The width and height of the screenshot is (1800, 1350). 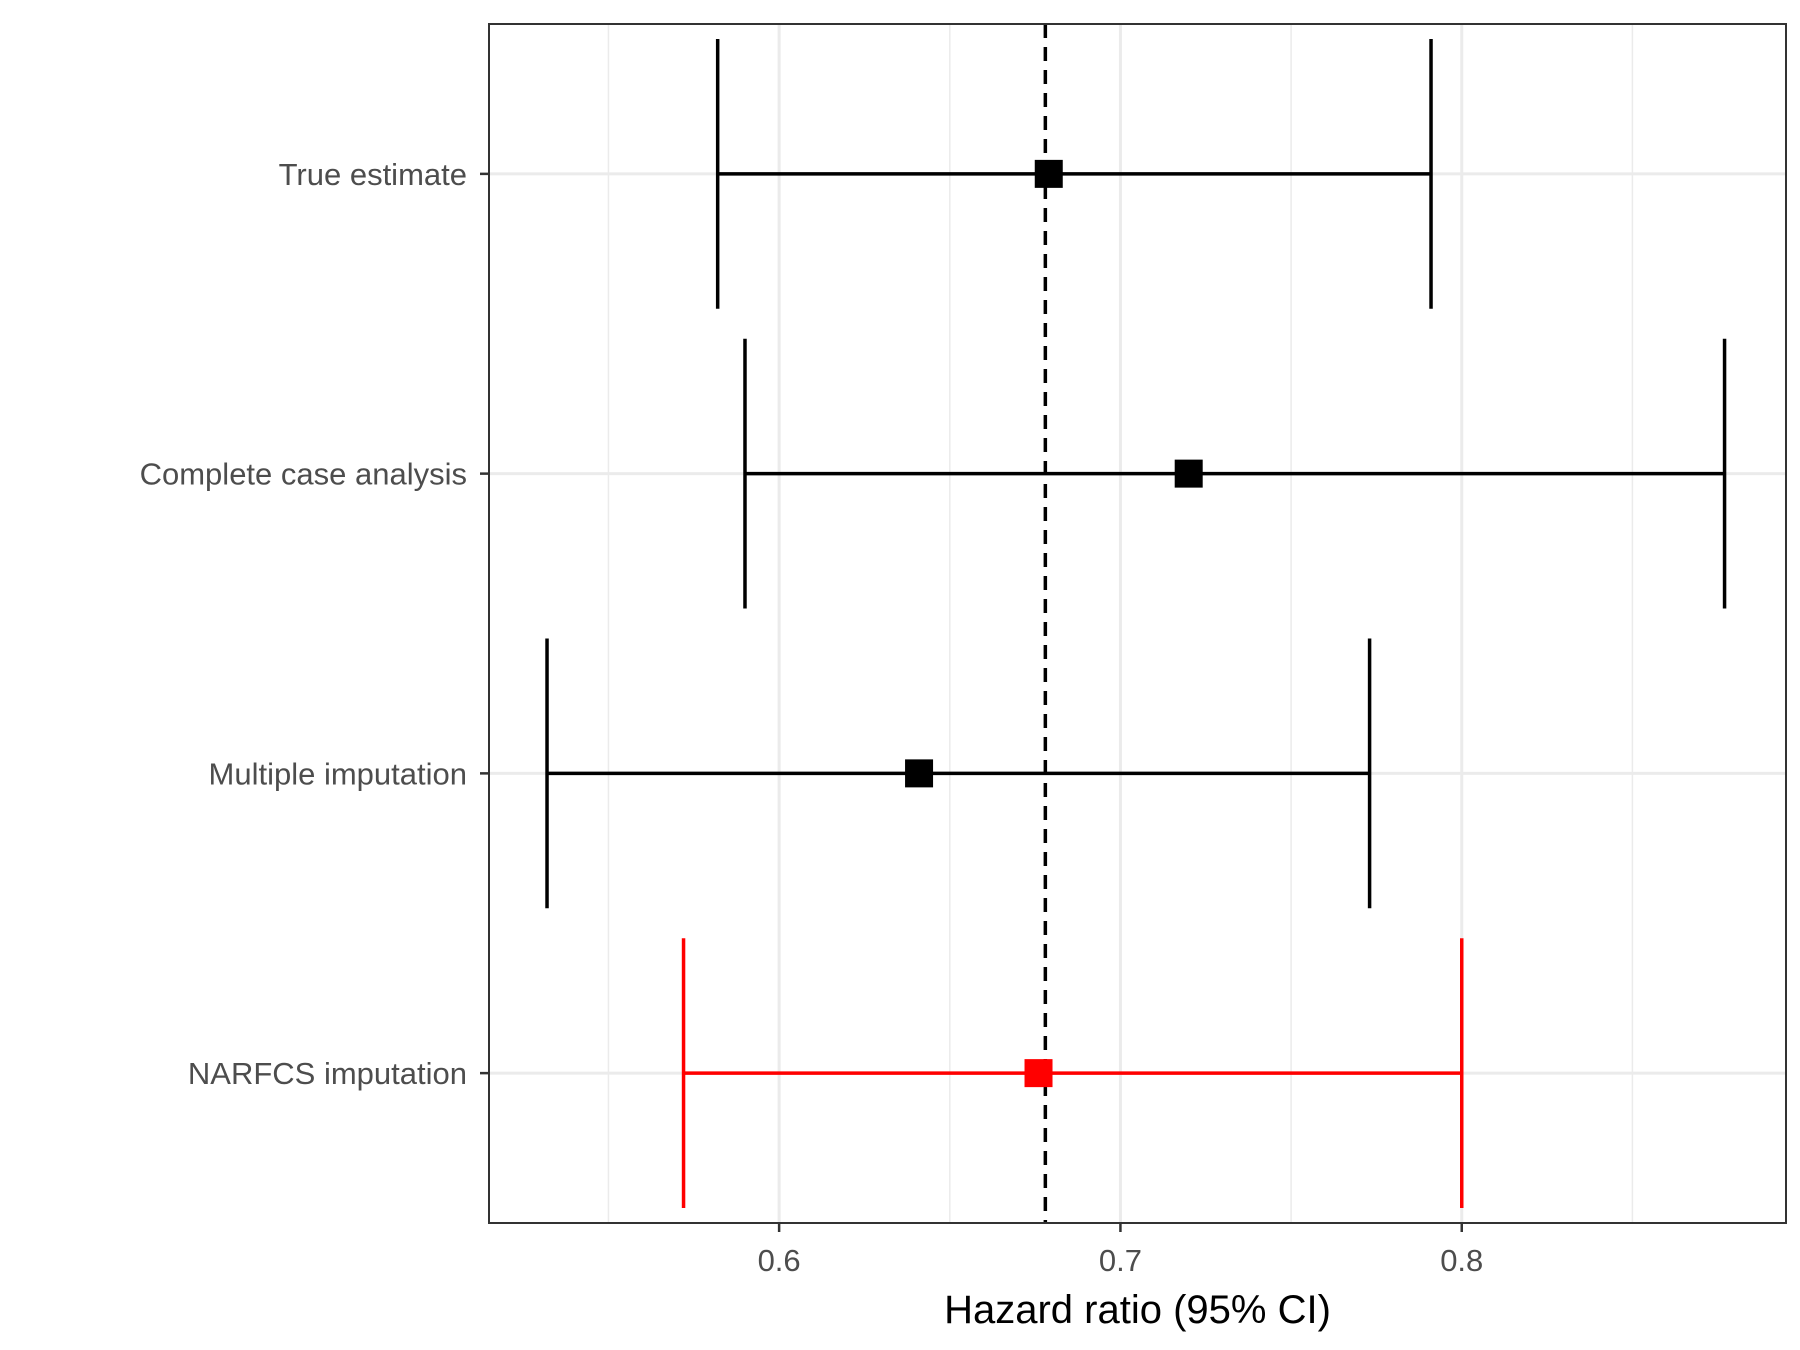 What do you see at coordinates (1120, 1260) in the screenshot?
I see `x-tick-label: 0.7` at bounding box center [1120, 1260].